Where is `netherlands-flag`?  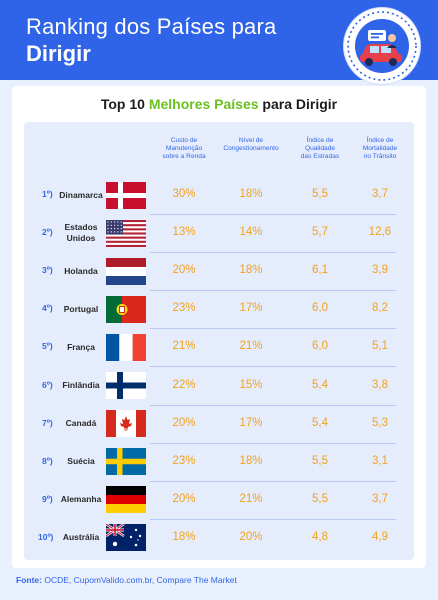
netherlands-flag is located at coordinates (126, 271).